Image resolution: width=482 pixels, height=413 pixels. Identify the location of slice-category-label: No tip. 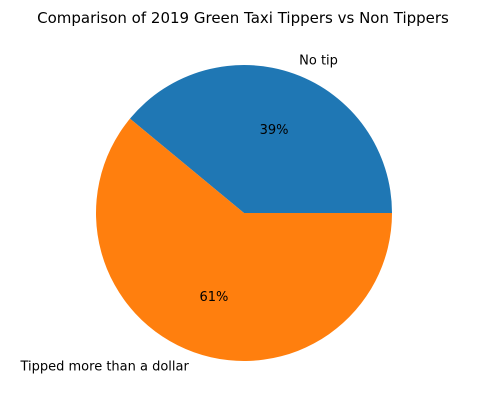
(318, 60).